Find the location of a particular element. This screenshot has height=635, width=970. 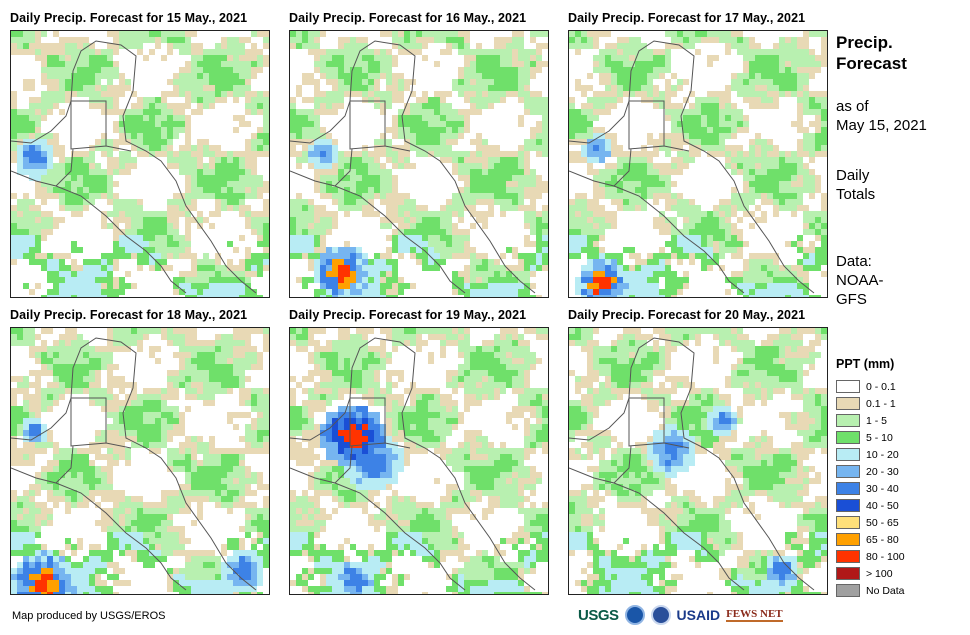

panel-title: Daily Precip. Forecast for 16 May., 2021 is located at coordinates (408, 18).